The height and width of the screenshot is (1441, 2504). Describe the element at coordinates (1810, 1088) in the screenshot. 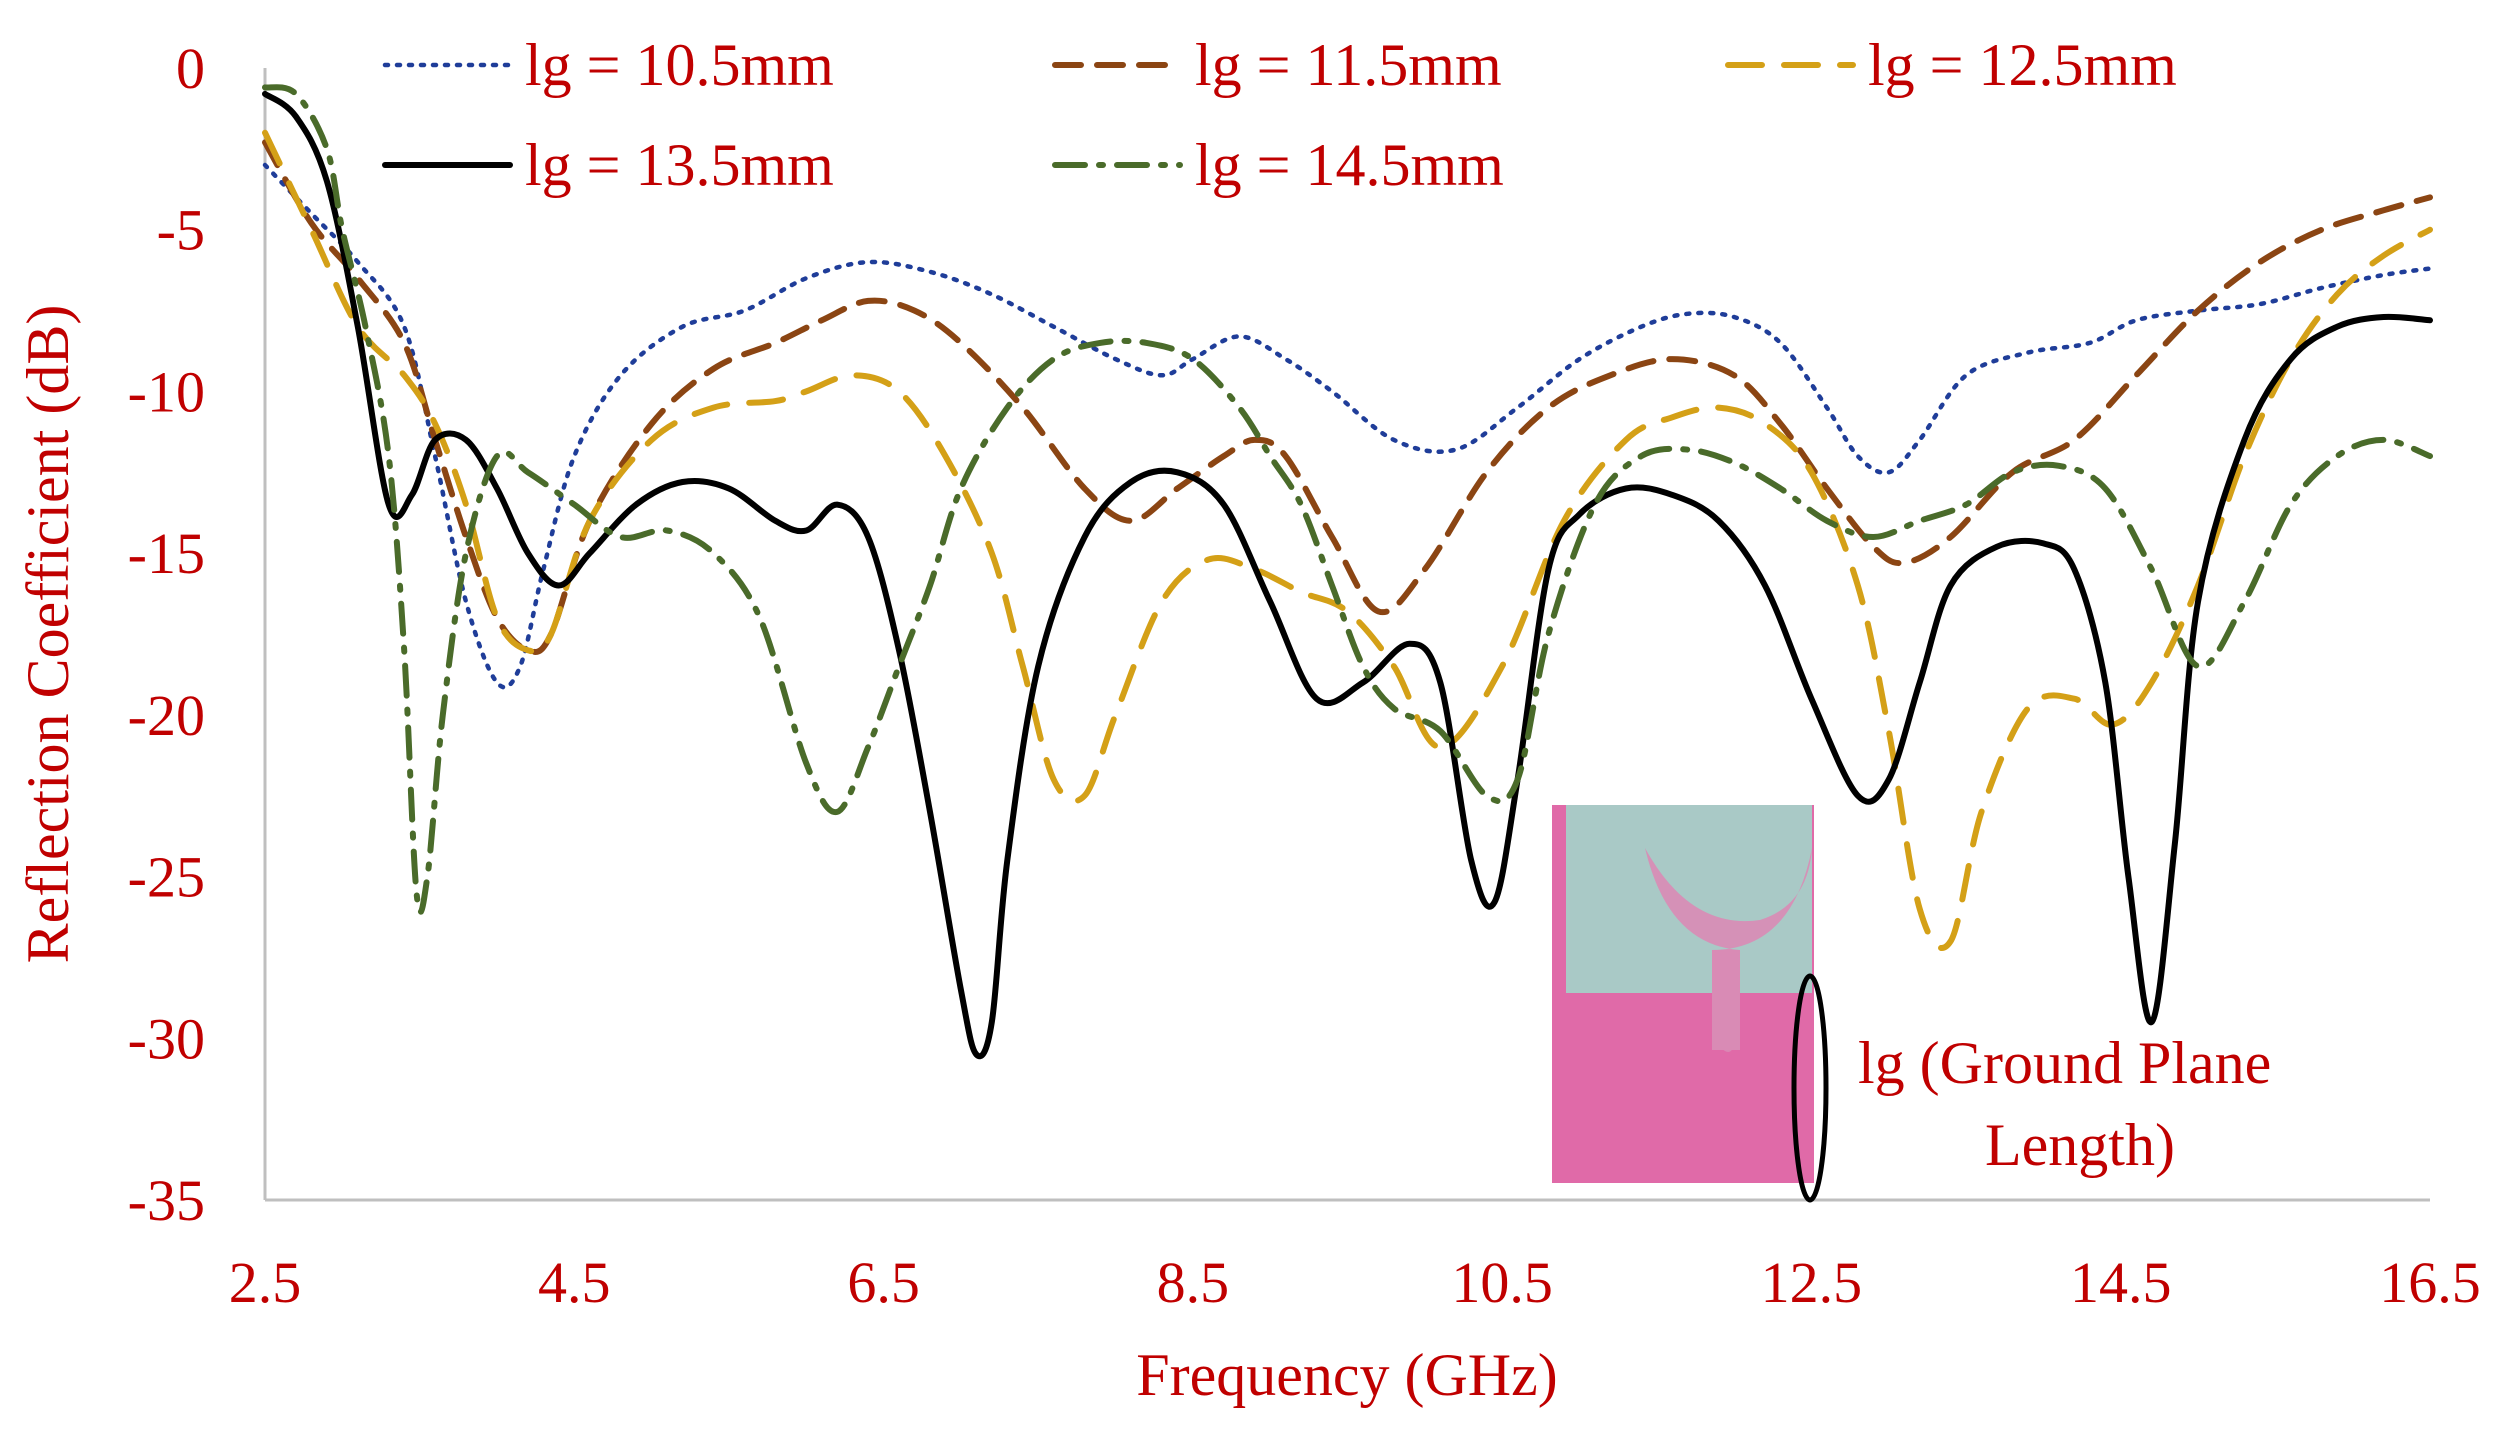

I see `ground-length-marker` at that location.